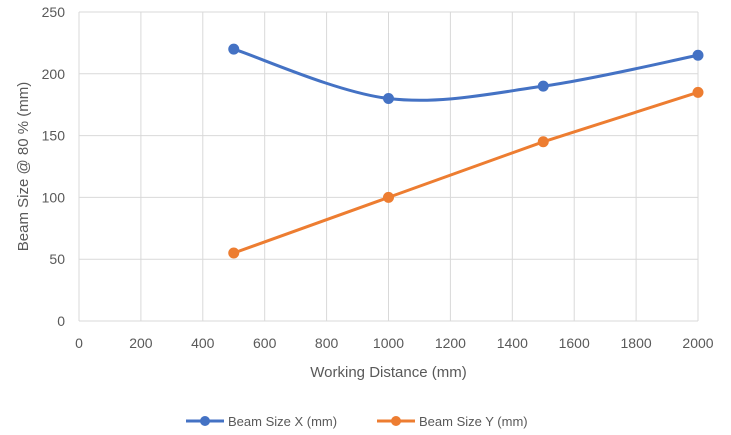 The width and height of the screenshot is (731, 435). What do you see at coordinates (203, 343) in the screenshot?
I see `x-tick-label: 400` at bounding box center [203, 343].